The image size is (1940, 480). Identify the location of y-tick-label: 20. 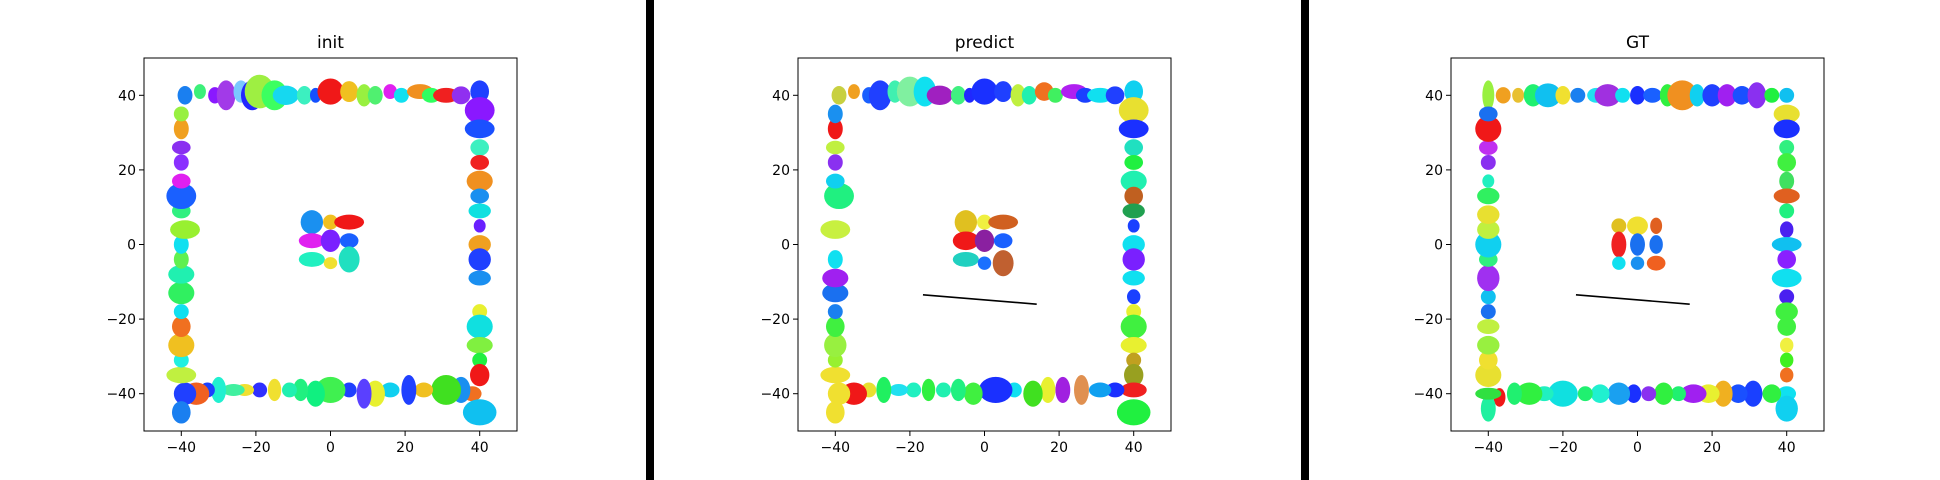
(781, 171).